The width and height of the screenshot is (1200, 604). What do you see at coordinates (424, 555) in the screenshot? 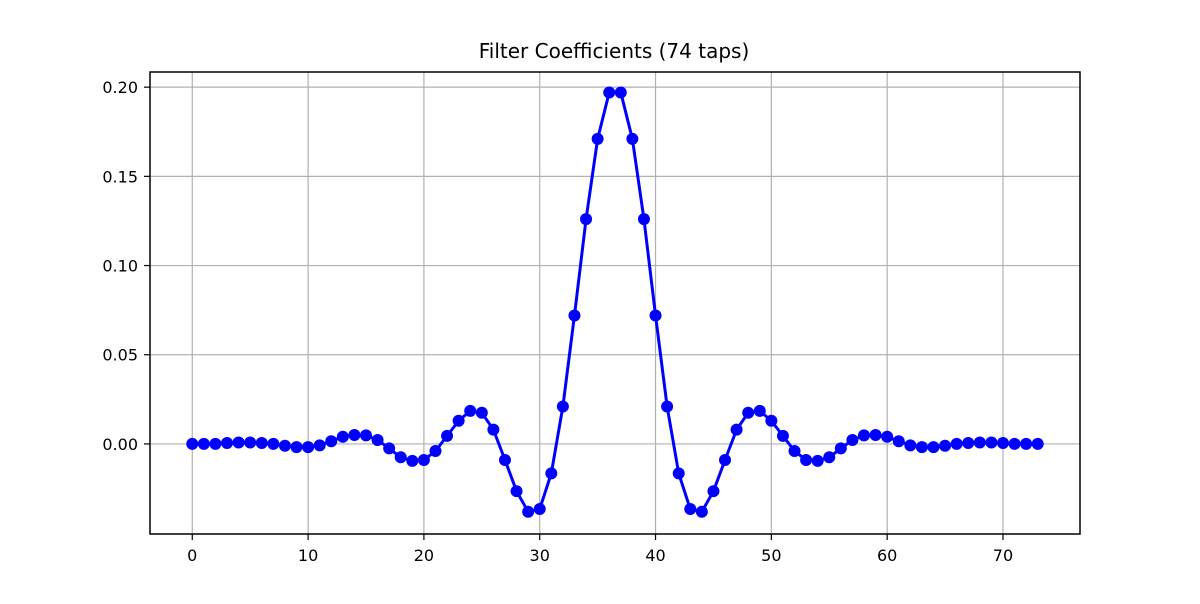
I see `x-tick-label: 20` at bounding box center [424, 555].